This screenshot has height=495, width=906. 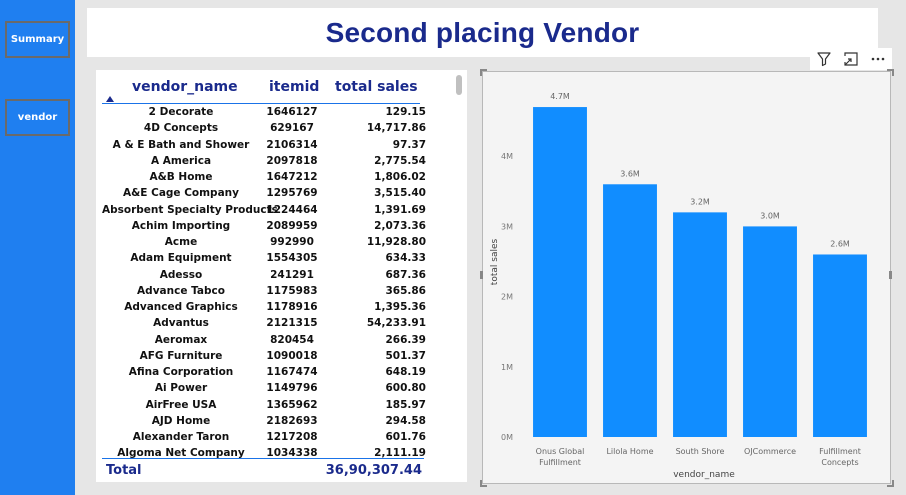 I want to click on itemid-cell: 1646127, so click(x=292, y=112).